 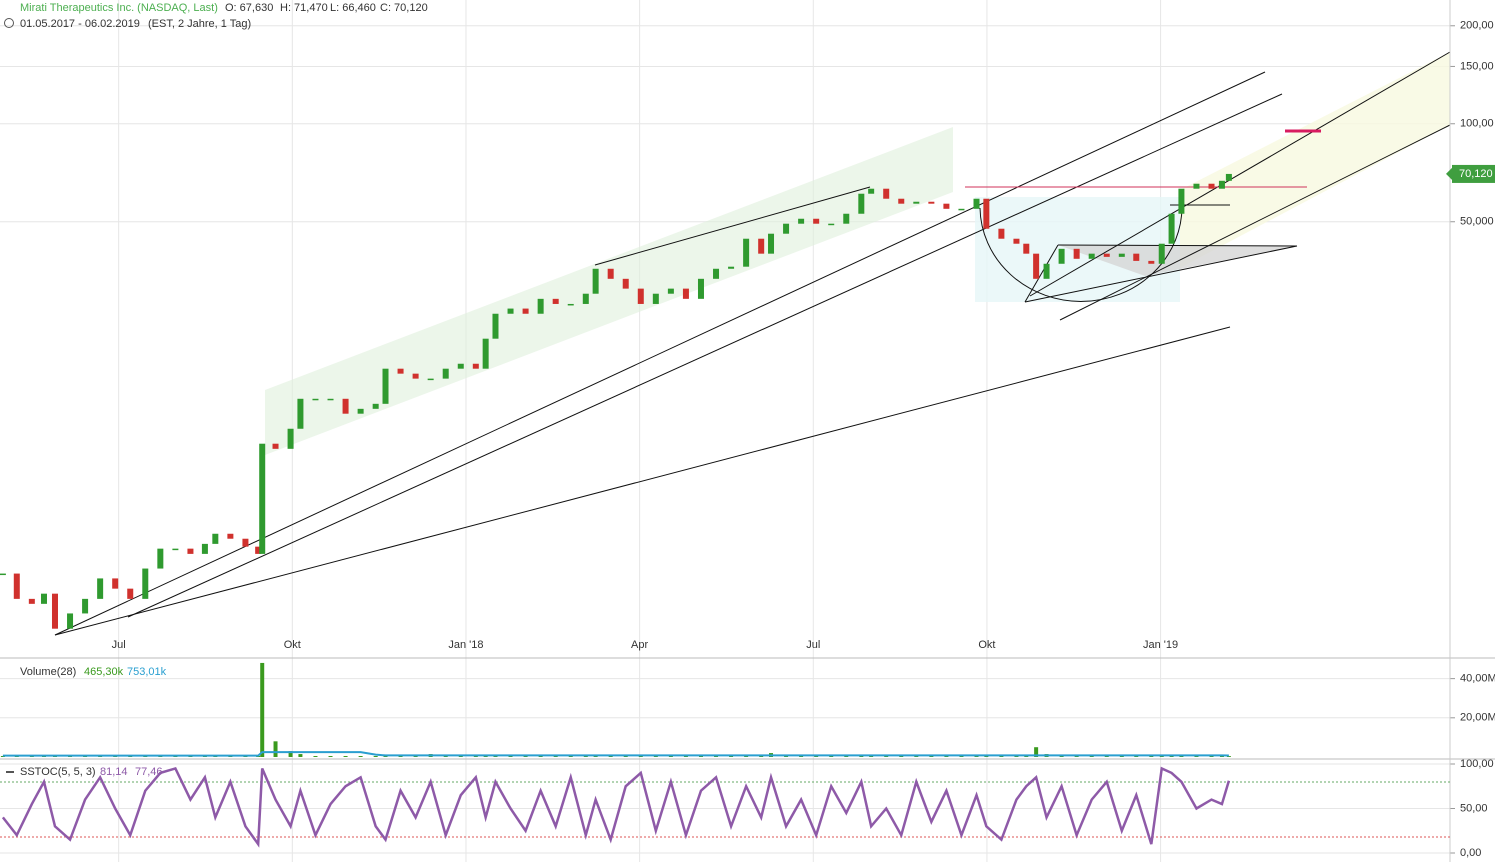 I want to click on y-tick-label: 20,00M, so click(x=1477, y=718).